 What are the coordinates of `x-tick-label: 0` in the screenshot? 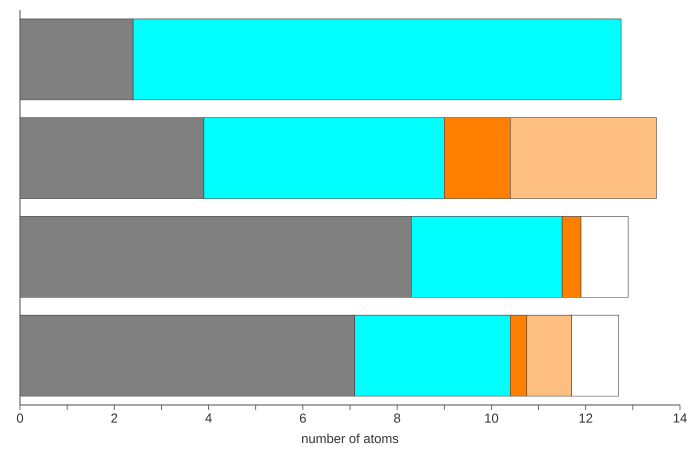 It's located at (20, 418).